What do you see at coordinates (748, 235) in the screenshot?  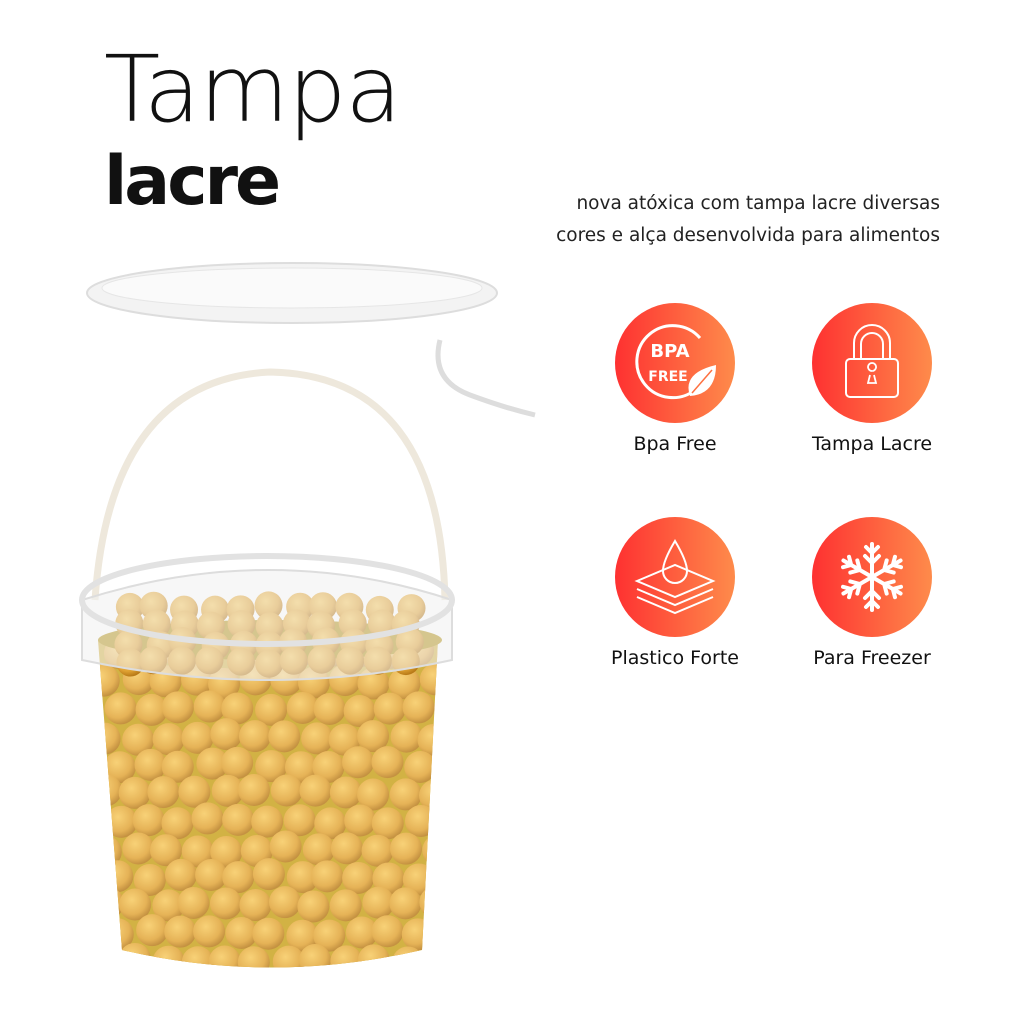 I see `description-line-2: cores e alça desenvolvida para alimentos` at bounding box center [748, 235].